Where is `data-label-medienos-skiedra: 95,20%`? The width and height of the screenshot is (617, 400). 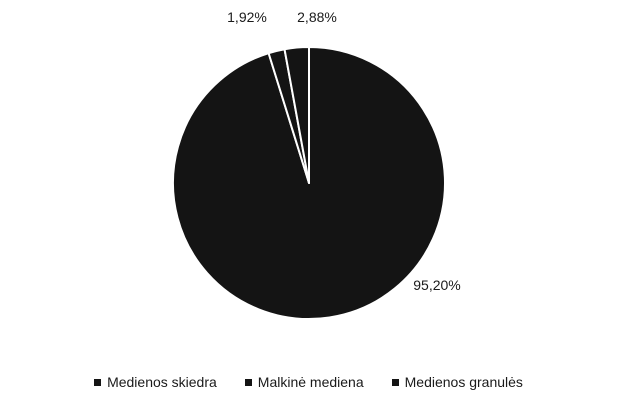 data-label-medienos-skiedra: 95,20% is located at coordinates (436, 285).